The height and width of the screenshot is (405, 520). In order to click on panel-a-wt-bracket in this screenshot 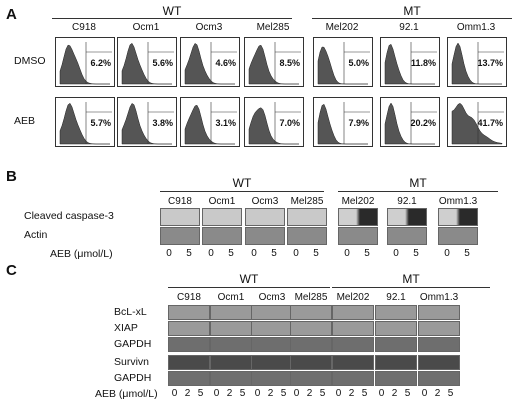, I will do `click(172, 18)`.